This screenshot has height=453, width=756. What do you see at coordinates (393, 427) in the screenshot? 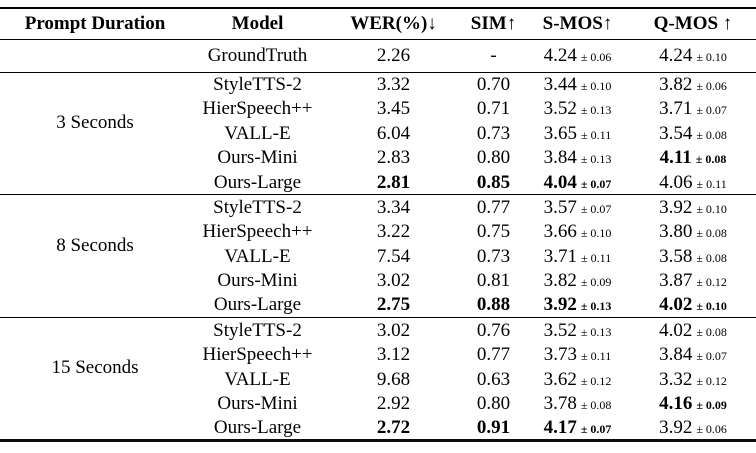
I see `wer-value: 2.72` at bounding box center [393, 427].